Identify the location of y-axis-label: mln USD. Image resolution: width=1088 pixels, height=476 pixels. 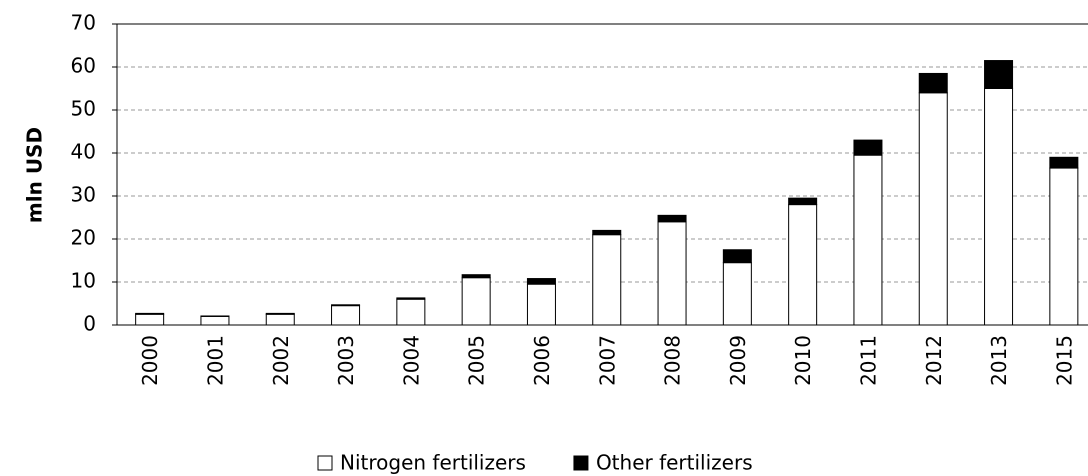
(35, 175).